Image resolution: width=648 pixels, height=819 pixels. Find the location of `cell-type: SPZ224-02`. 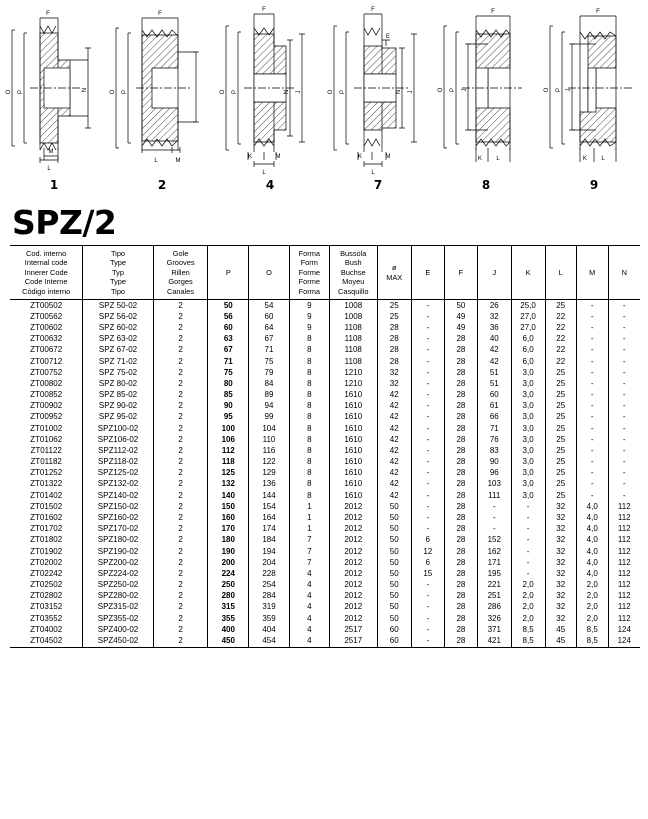

cell-type: SPZ224-02 is located at coordinates (118, 574).